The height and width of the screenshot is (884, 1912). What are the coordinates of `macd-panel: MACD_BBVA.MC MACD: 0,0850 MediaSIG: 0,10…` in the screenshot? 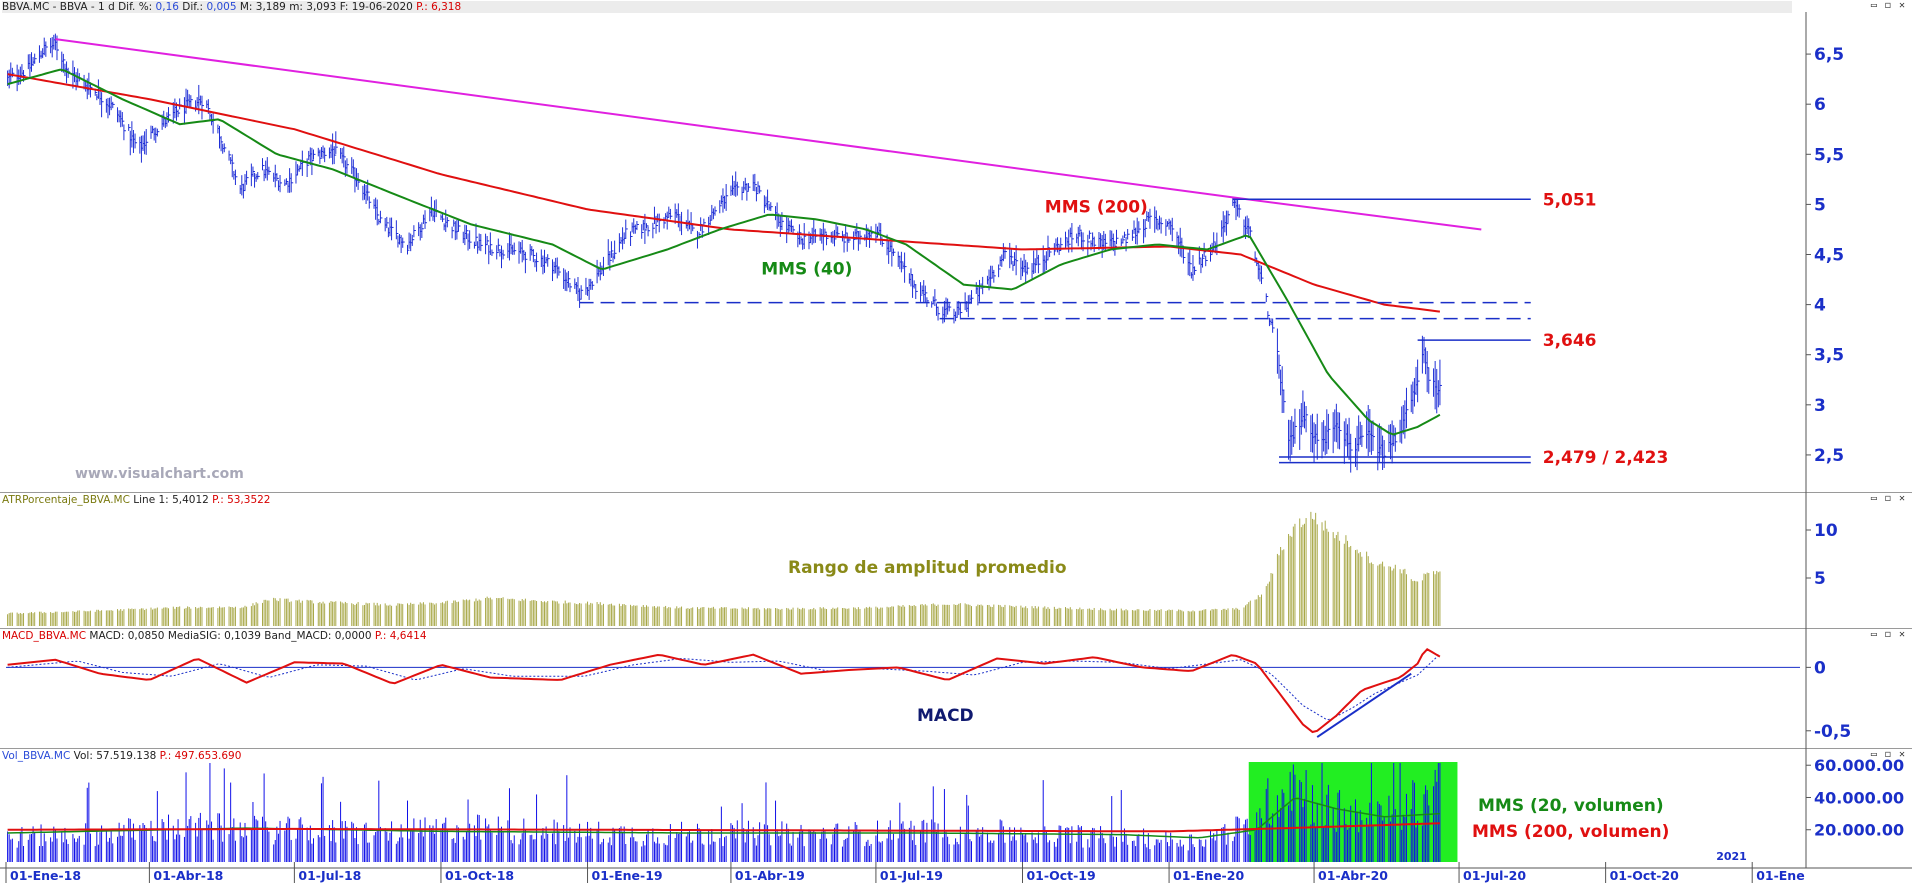 It's located at (956, 688).